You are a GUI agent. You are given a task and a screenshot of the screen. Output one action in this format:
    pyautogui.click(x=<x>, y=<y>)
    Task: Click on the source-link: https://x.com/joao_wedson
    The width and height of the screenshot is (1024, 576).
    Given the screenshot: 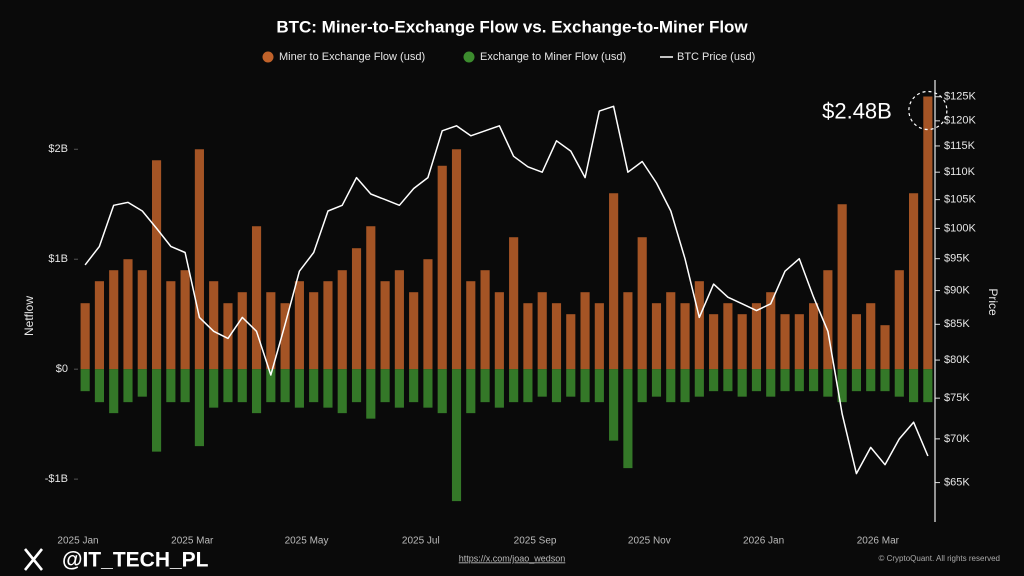 What is the action you would take?
    pyautogui.click(x=512, y=558)
    